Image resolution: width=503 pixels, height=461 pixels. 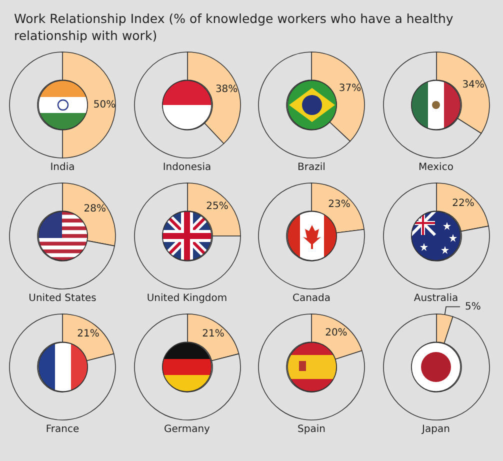 What do you see at coordinates (217, 206) in the screenshot?
I see `data-label: 25%` at bounding box center [217, 206].